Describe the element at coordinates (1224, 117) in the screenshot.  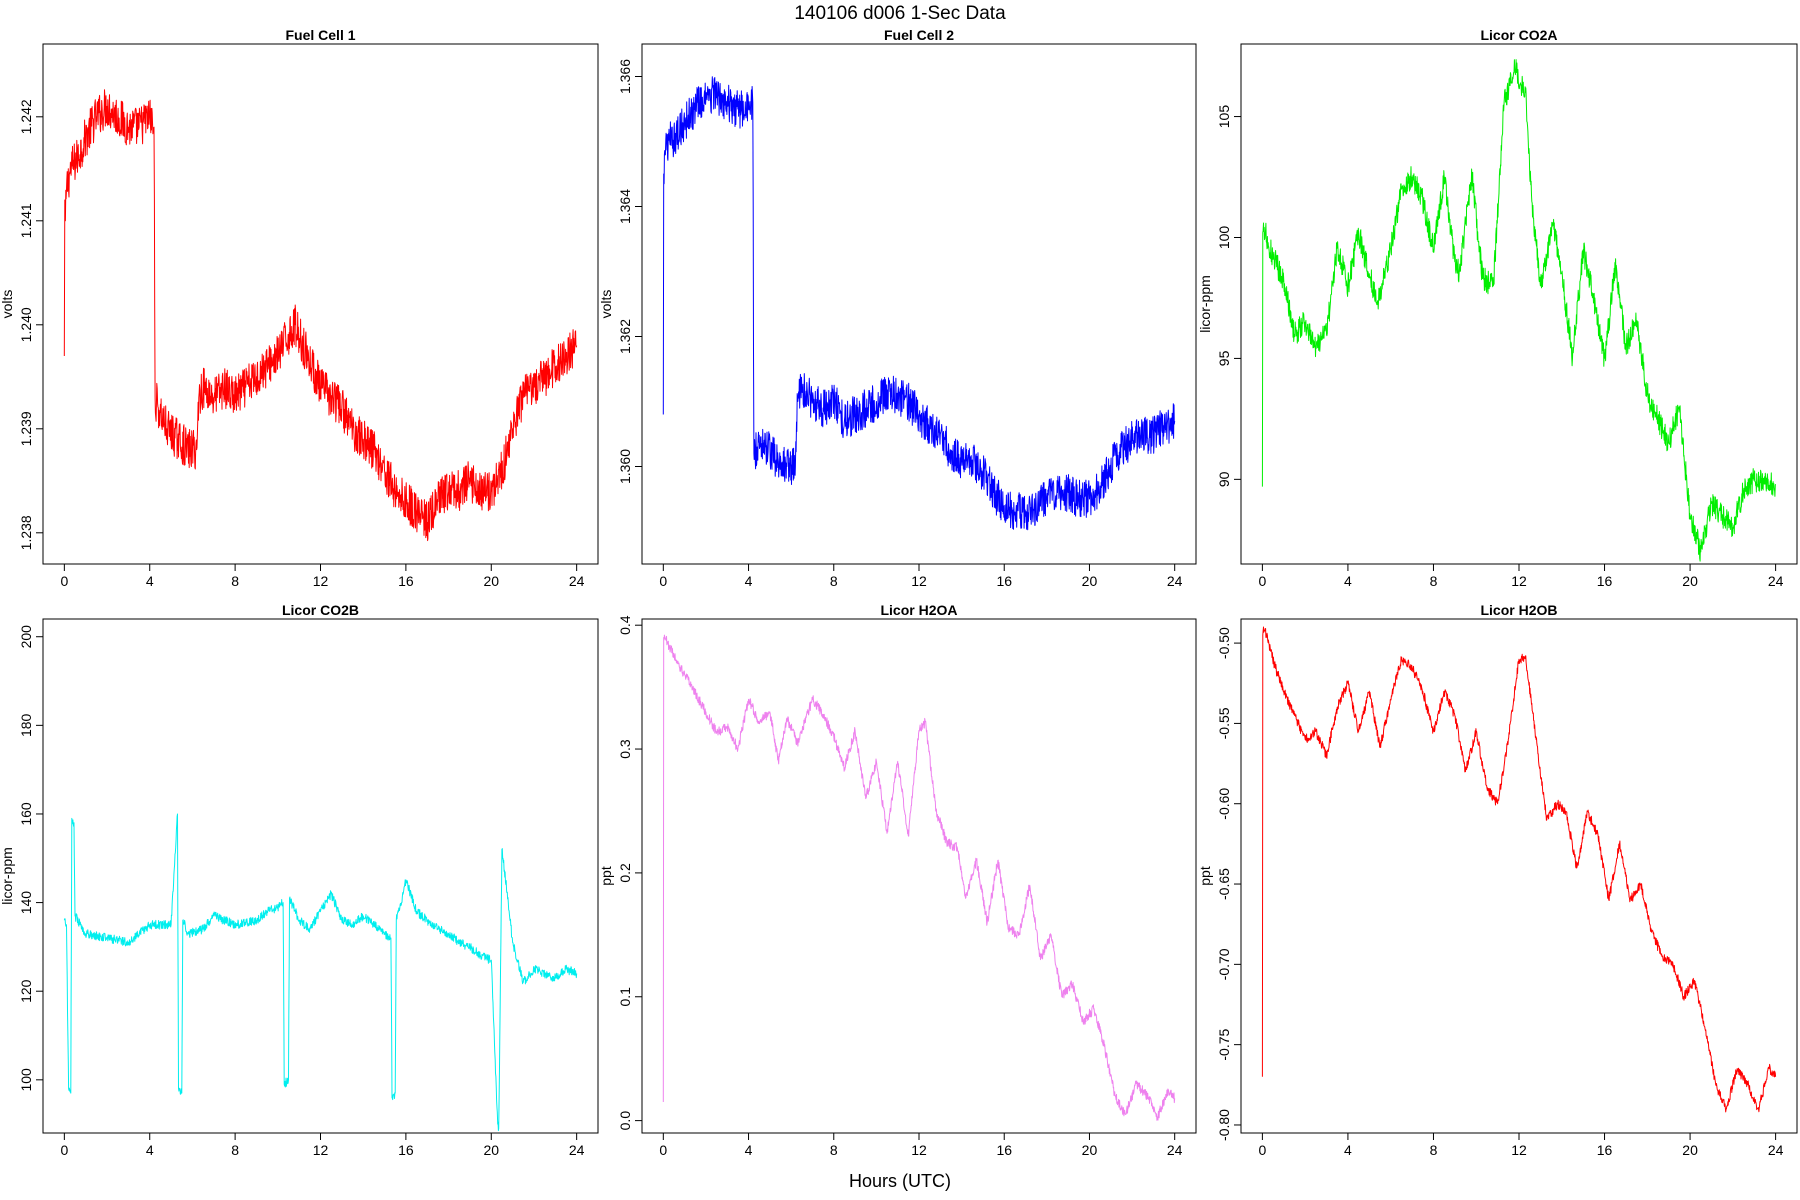
I see `y-tick-label: 105` at that location.